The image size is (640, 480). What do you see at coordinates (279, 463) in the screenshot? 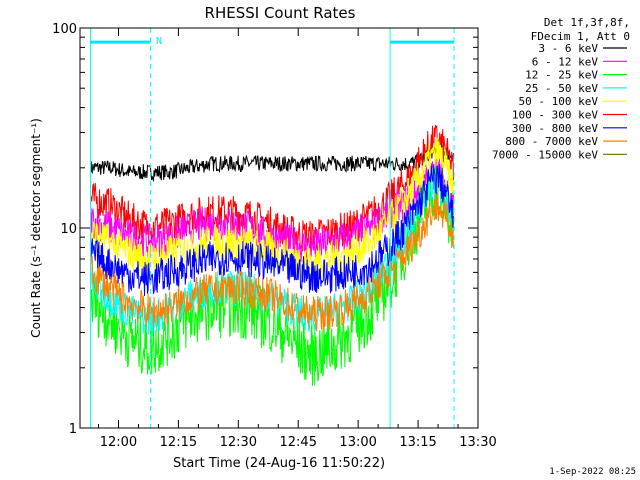
I see `x-axis-label: Start Time (24-Aug-16 11:50:22)` at bounding box center [279, 463].